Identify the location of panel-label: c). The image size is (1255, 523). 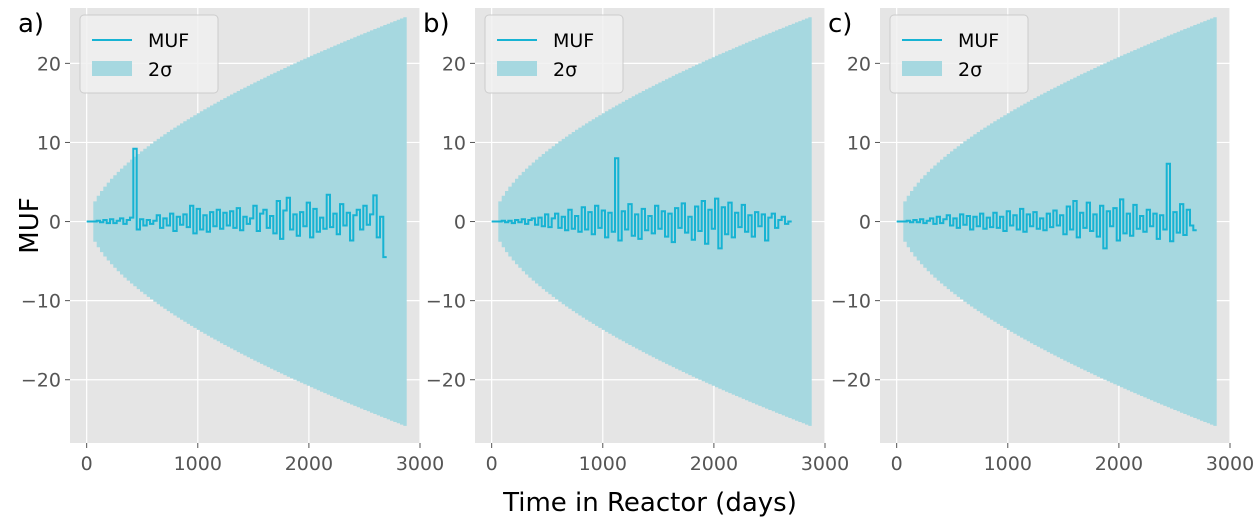
(840, 24).